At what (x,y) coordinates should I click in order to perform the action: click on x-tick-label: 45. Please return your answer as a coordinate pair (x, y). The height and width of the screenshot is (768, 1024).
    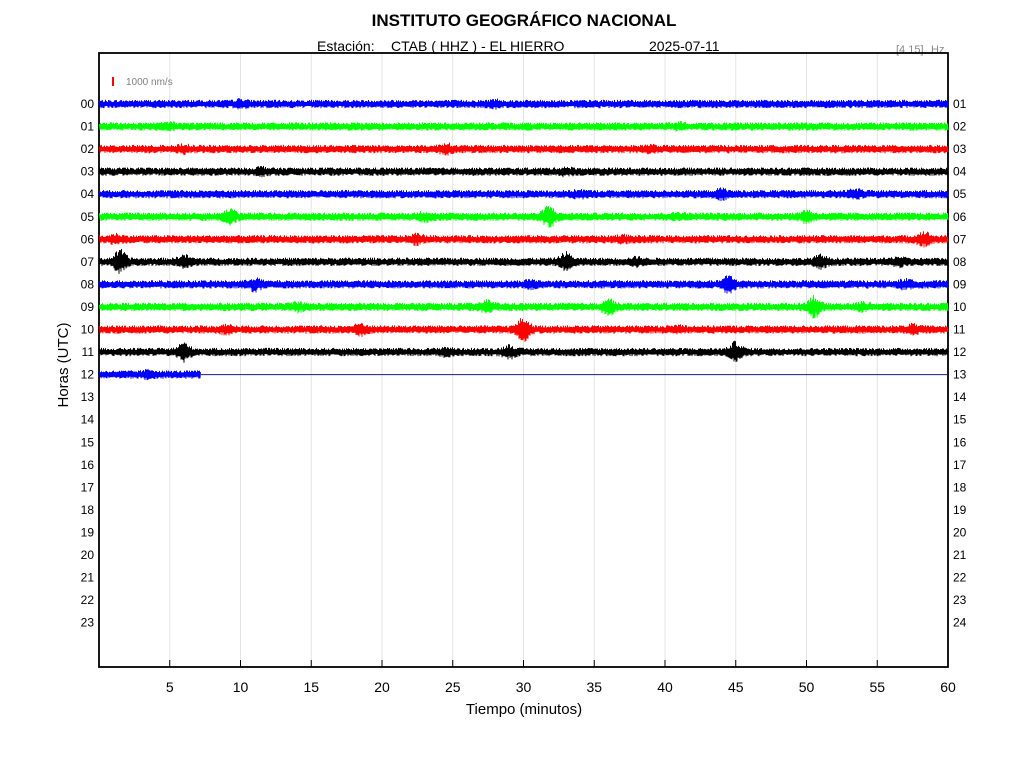
    Looking at the image, I should click on (736, 687).